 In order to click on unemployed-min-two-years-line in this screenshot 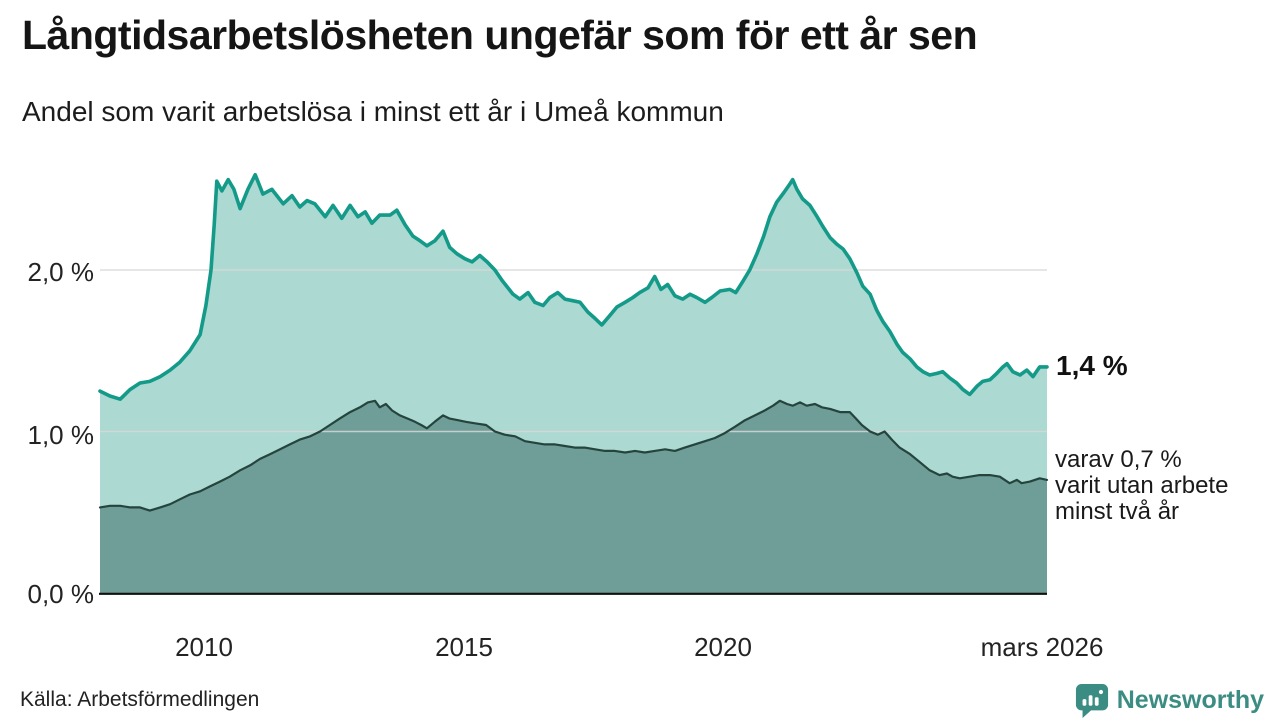, I will do `click(573, 455)`.